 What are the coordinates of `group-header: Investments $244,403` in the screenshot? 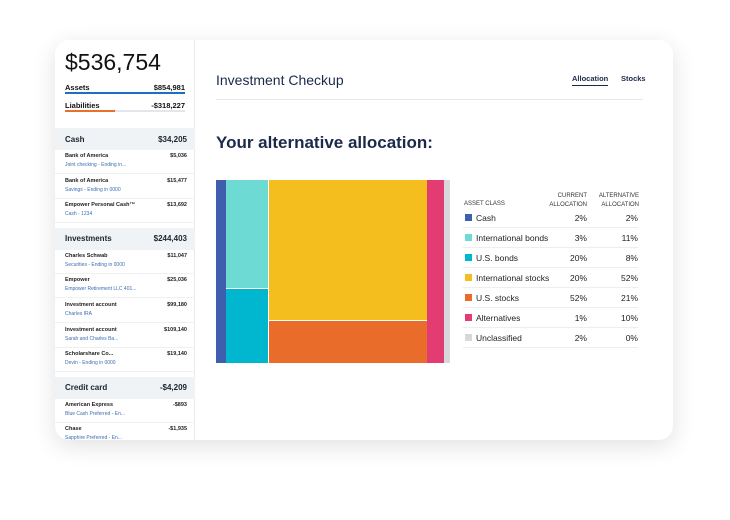 It's located at (125, 238).